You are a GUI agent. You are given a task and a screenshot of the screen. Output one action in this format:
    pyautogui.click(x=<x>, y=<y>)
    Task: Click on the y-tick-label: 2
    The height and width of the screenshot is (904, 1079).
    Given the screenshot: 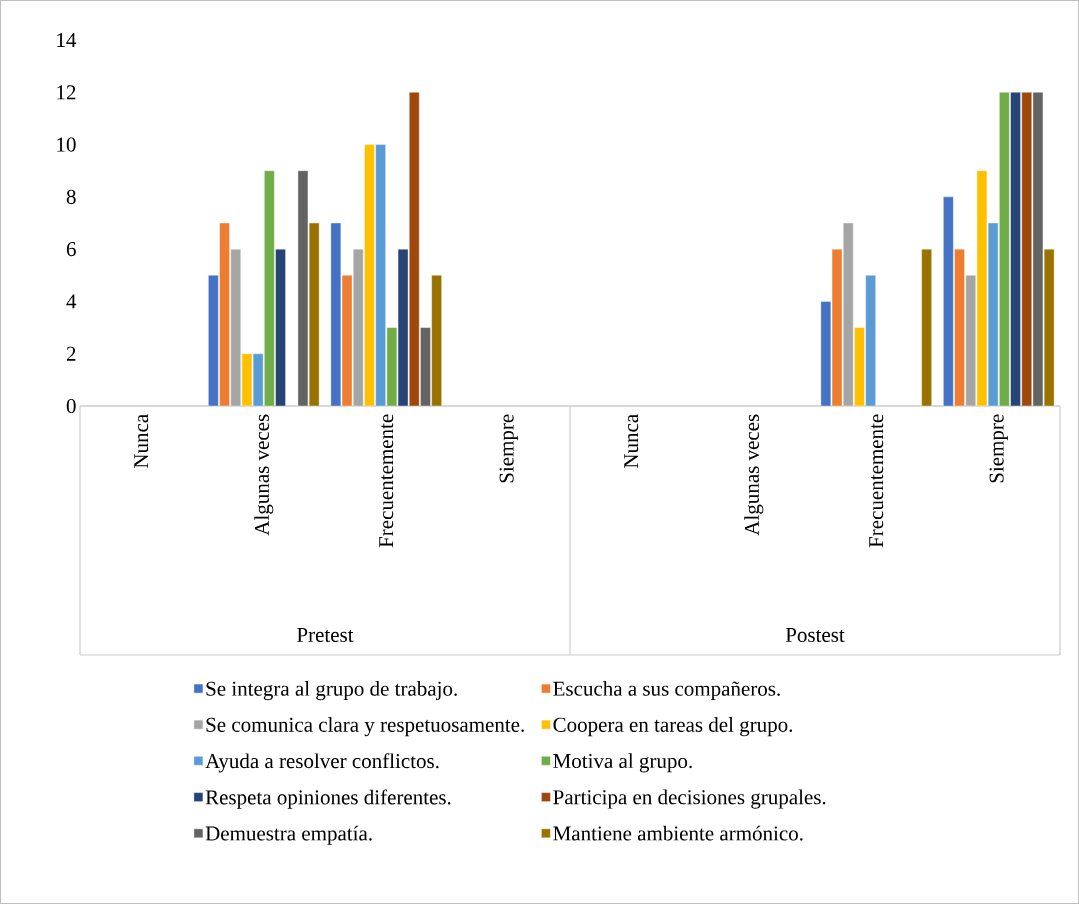 What is the action you would take?
    pyautogui.click(x=71, y=353)
    